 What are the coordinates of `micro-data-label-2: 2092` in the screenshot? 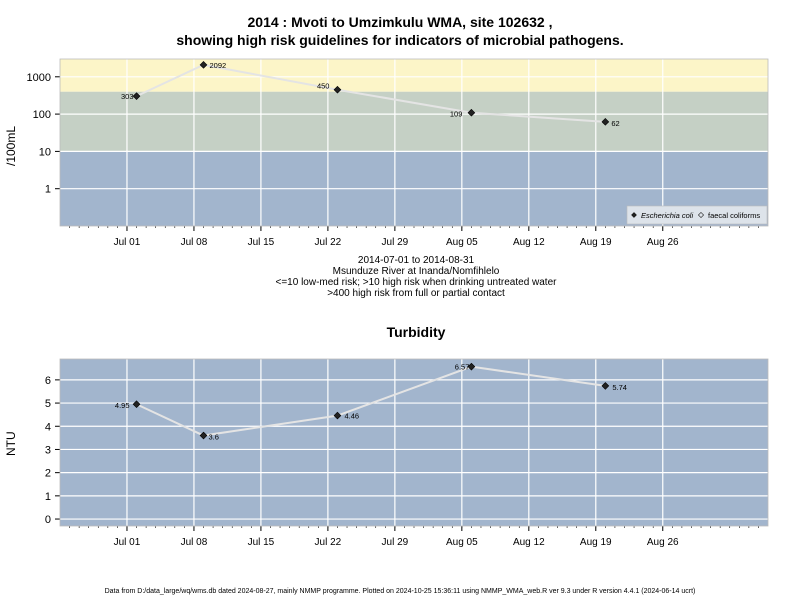 It's located at (218, 65).